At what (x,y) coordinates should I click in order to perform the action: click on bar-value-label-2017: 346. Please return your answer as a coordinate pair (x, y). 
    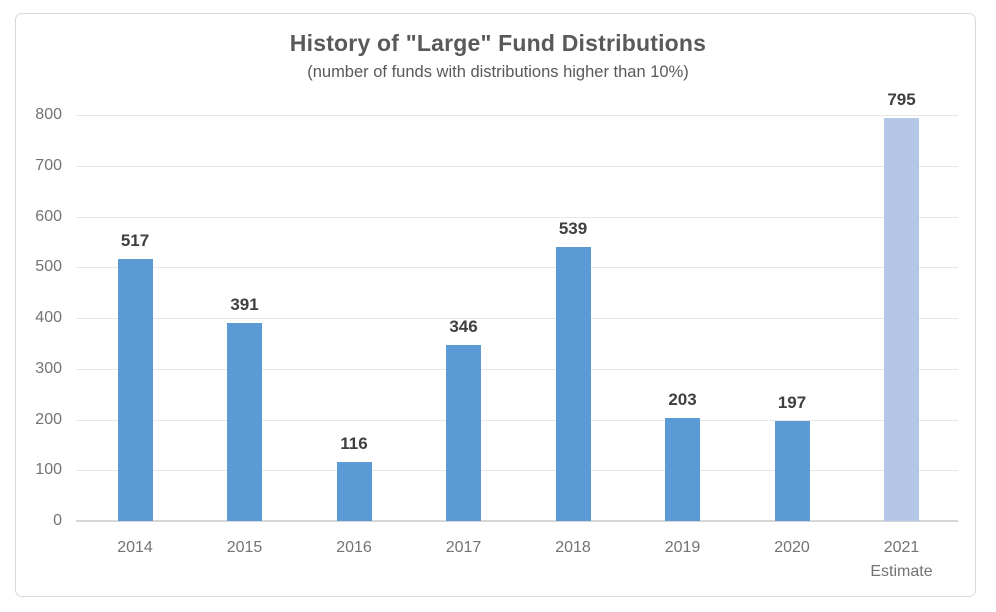
    Looking at the image, I should click on (463, 326).